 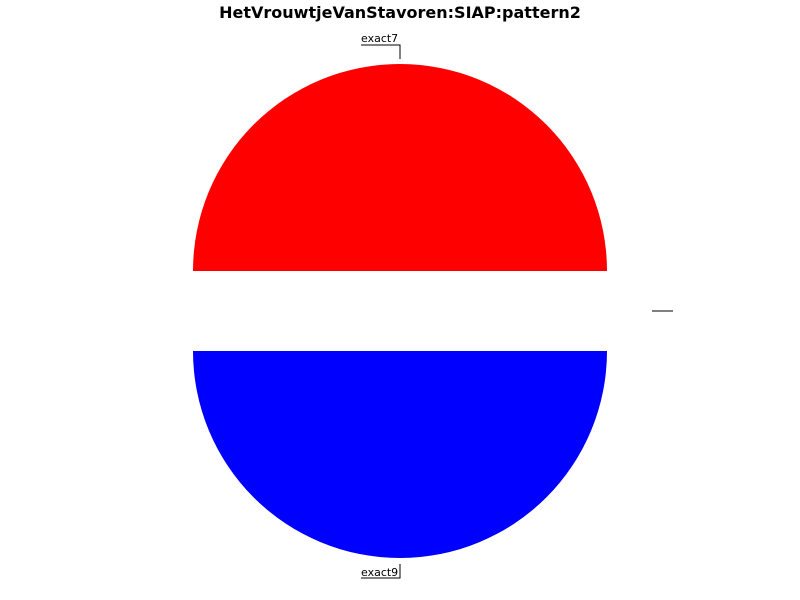 I want to click on label-leader-exact7, so click(x=381, y=51).